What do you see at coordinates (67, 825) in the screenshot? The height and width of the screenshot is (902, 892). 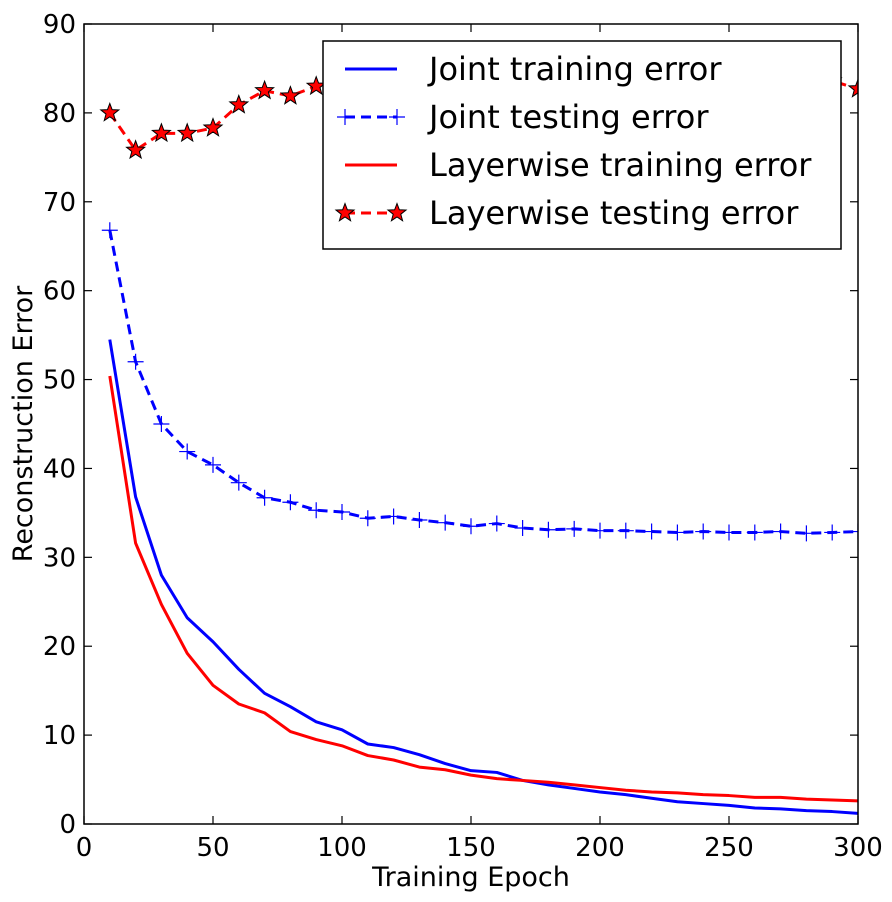 I see `y-tick-label: 0` at bounding box center [67, 825].